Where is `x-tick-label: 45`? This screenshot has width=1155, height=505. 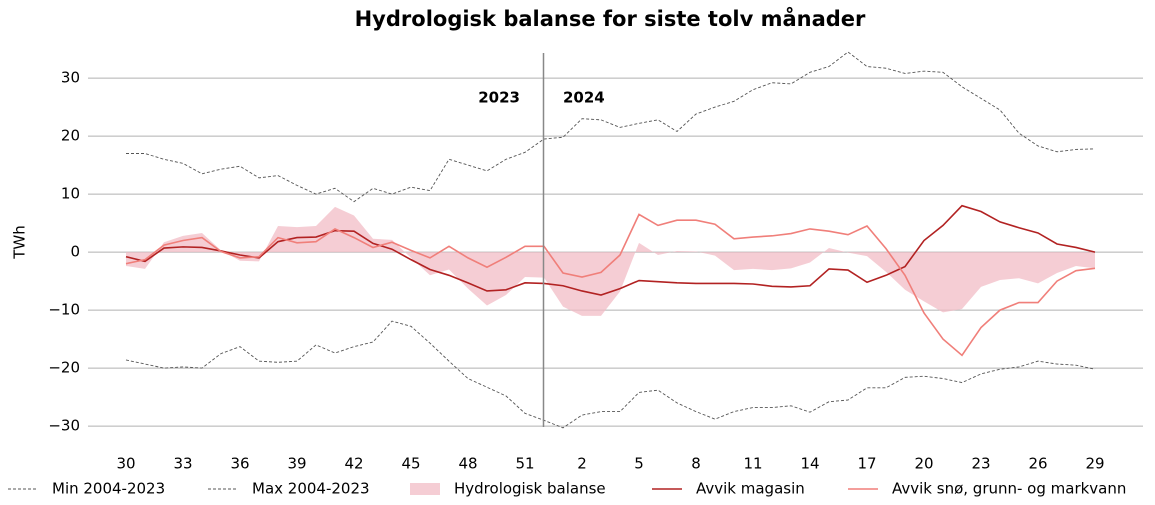
x-tick-label: 45 is located at coordinates (410, 464).